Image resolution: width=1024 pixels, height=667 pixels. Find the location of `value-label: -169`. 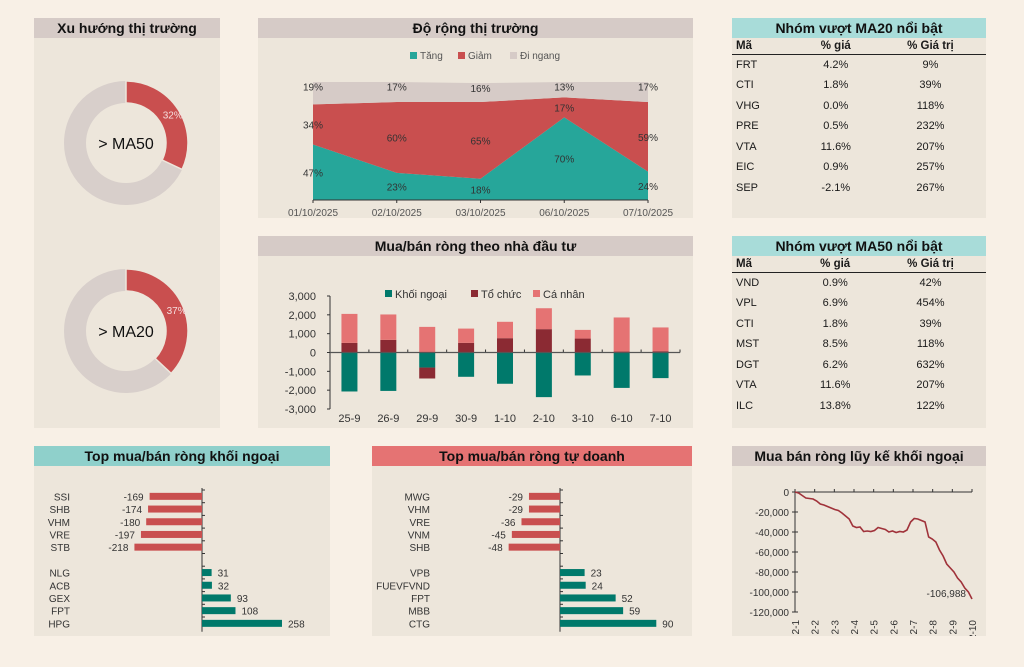

value-label: -169 is located at coordinates (134, 497).